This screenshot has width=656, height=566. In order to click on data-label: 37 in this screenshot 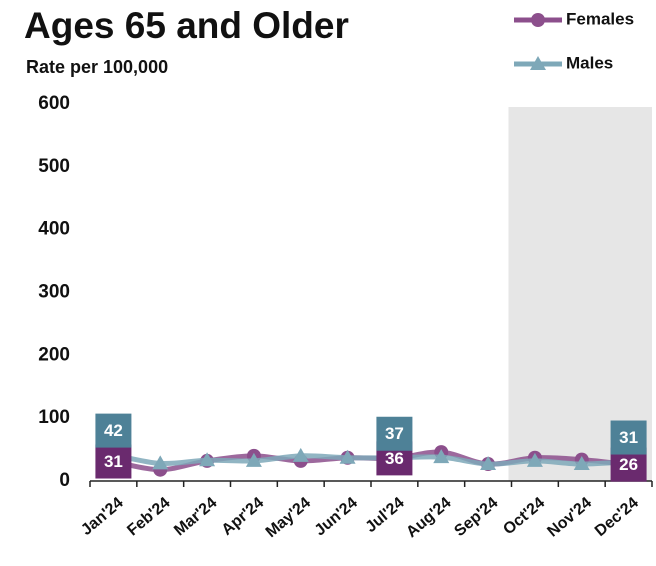, I will do `click(394, 433)`.